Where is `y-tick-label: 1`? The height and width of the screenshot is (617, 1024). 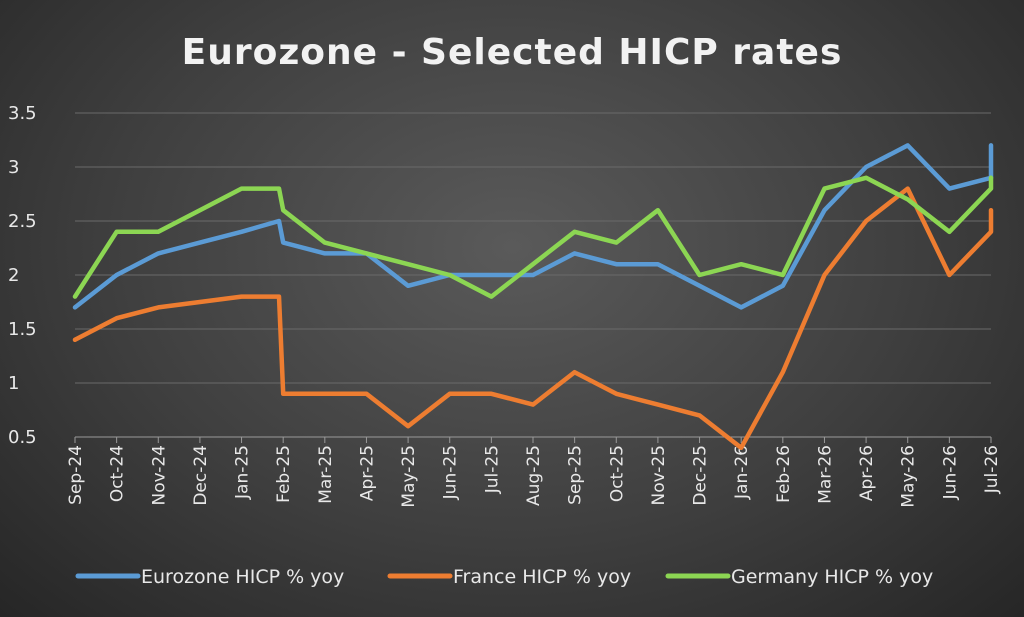 y-tick-label: 1 is located at coordinates (13, 383).